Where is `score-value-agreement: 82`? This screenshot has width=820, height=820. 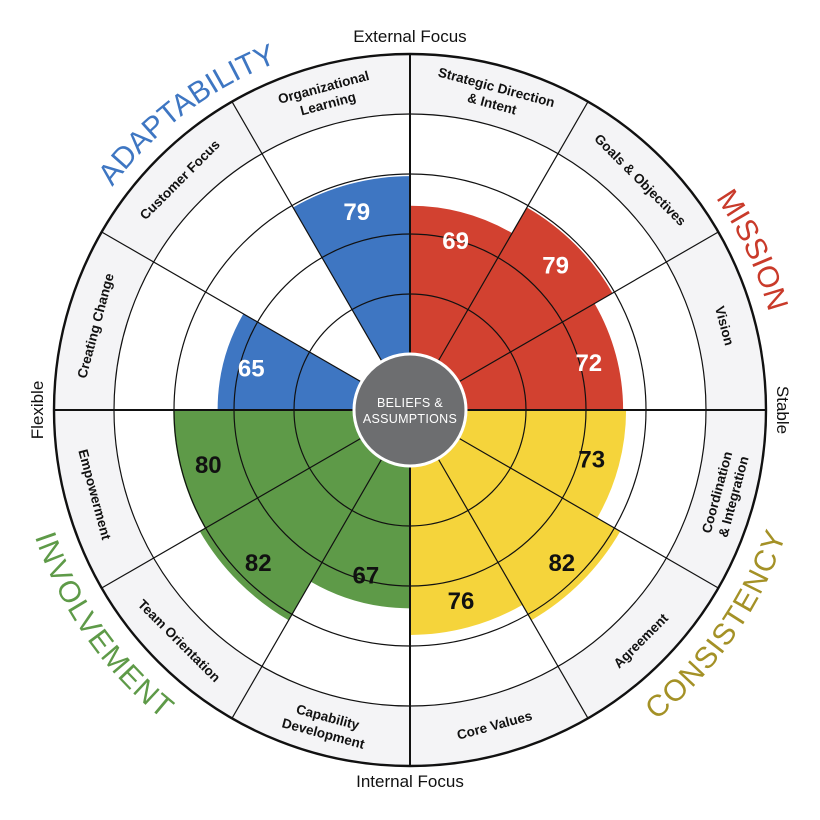
score-value-agreement: 82 is located at coordinates (561, 563).